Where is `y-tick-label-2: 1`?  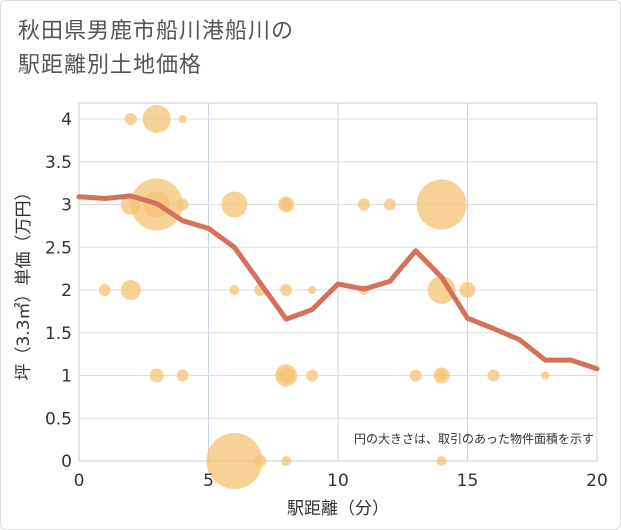
y-tick-label-2: 1 is located at coordinates (66, 377).